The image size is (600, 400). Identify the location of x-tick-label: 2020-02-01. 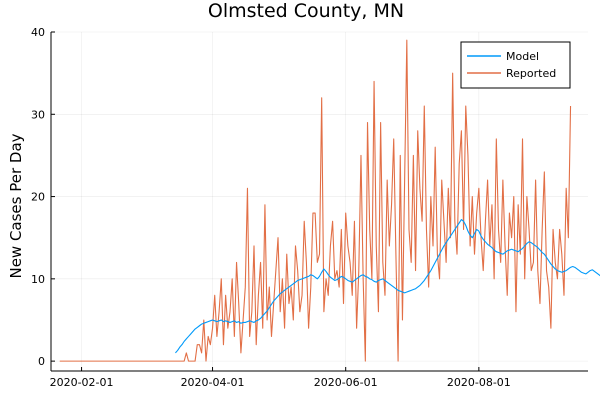
(82, 382).